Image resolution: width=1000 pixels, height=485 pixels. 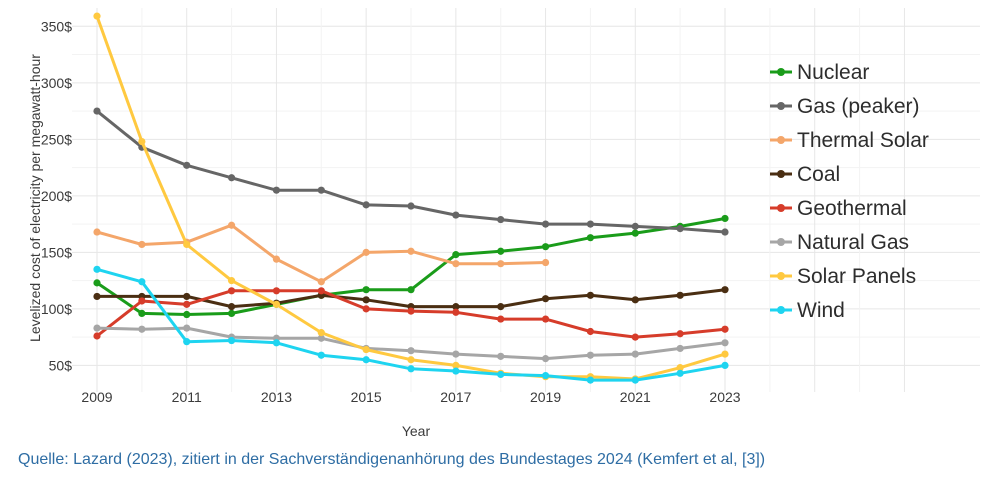 I want to click on legend-item: Nuclear, so click(x=819, y=72).